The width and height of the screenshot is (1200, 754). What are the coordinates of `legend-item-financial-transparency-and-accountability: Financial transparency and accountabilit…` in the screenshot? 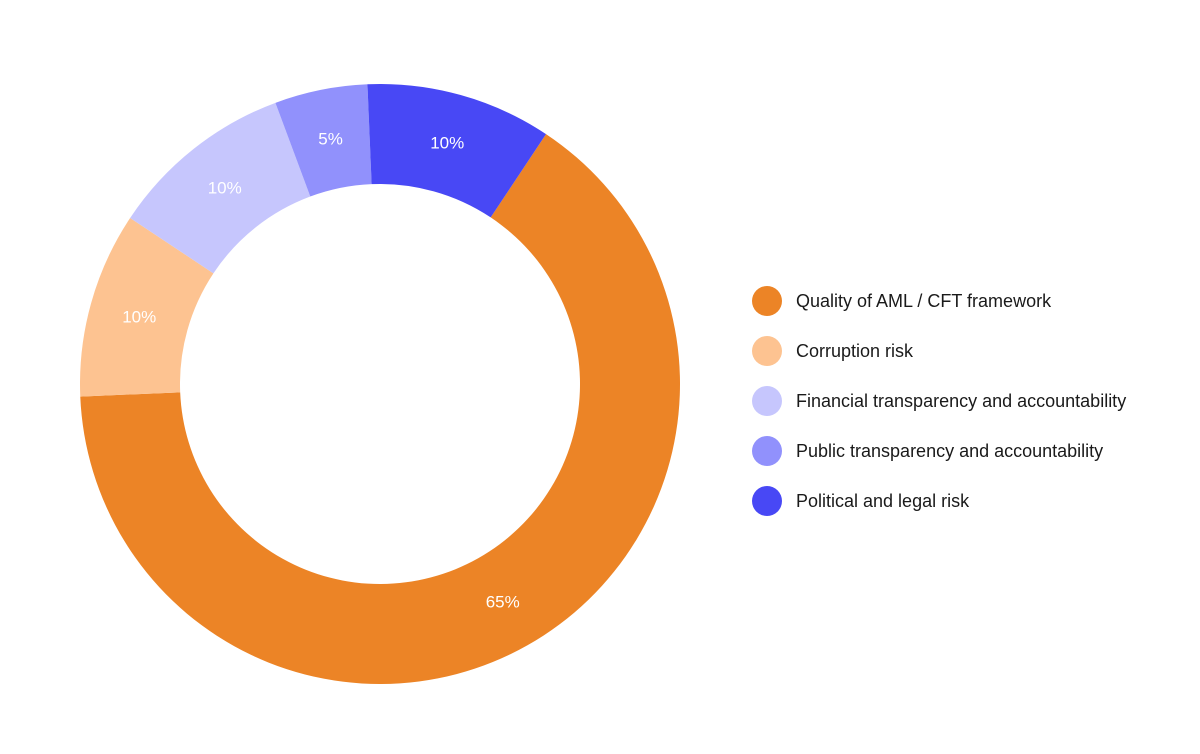 It's located at (972, 401).